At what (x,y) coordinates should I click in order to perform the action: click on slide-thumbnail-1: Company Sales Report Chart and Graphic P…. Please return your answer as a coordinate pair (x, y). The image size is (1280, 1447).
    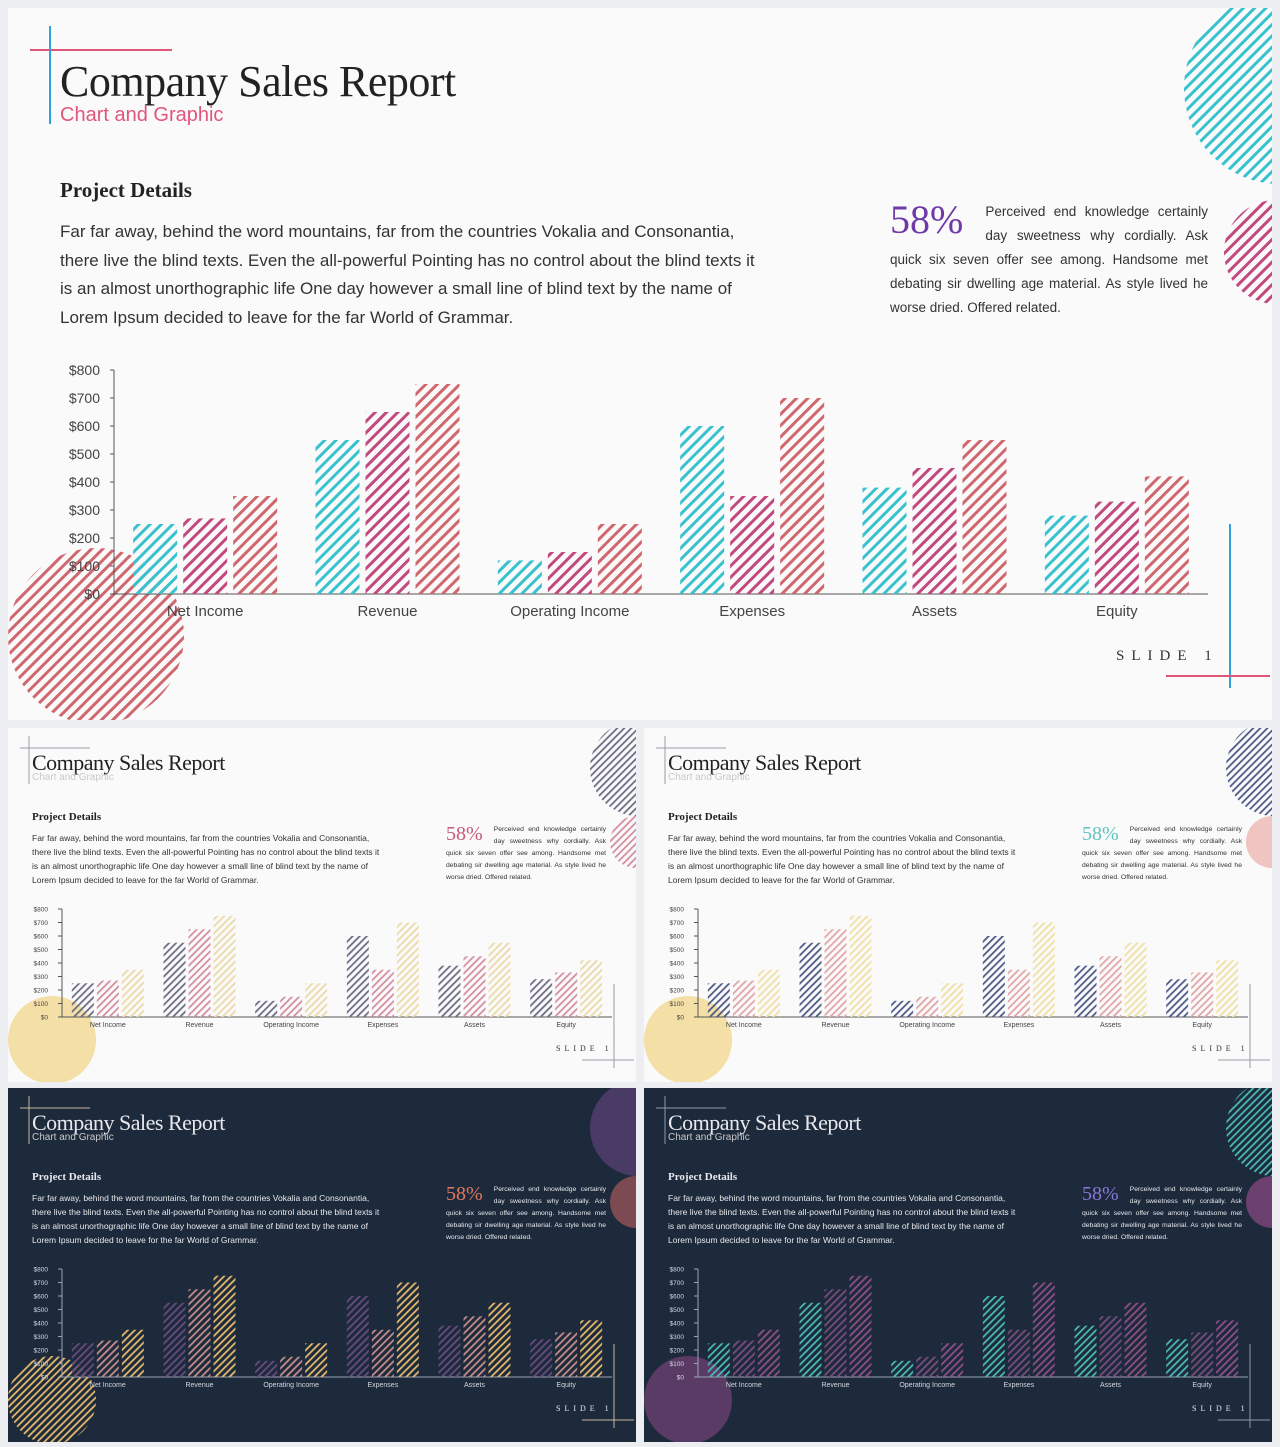
    Looking at the image, I should click on (322, 905).